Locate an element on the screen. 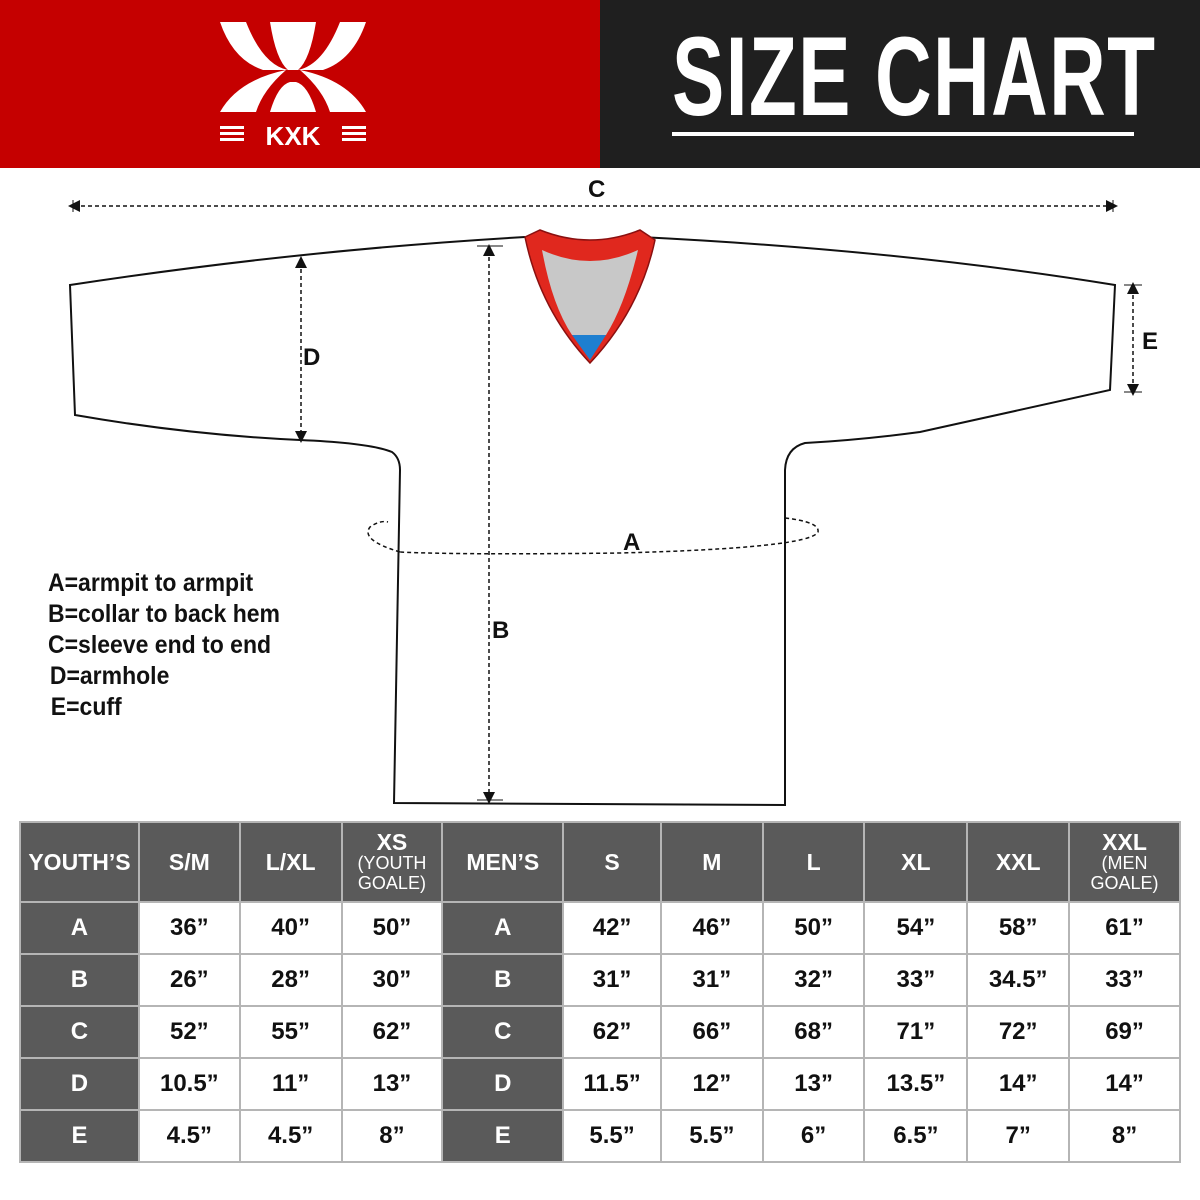 Image resolution: width=1200 pixels, height=1200 pixels. measurement-cell: 28” is located at coordinates (290, 980).